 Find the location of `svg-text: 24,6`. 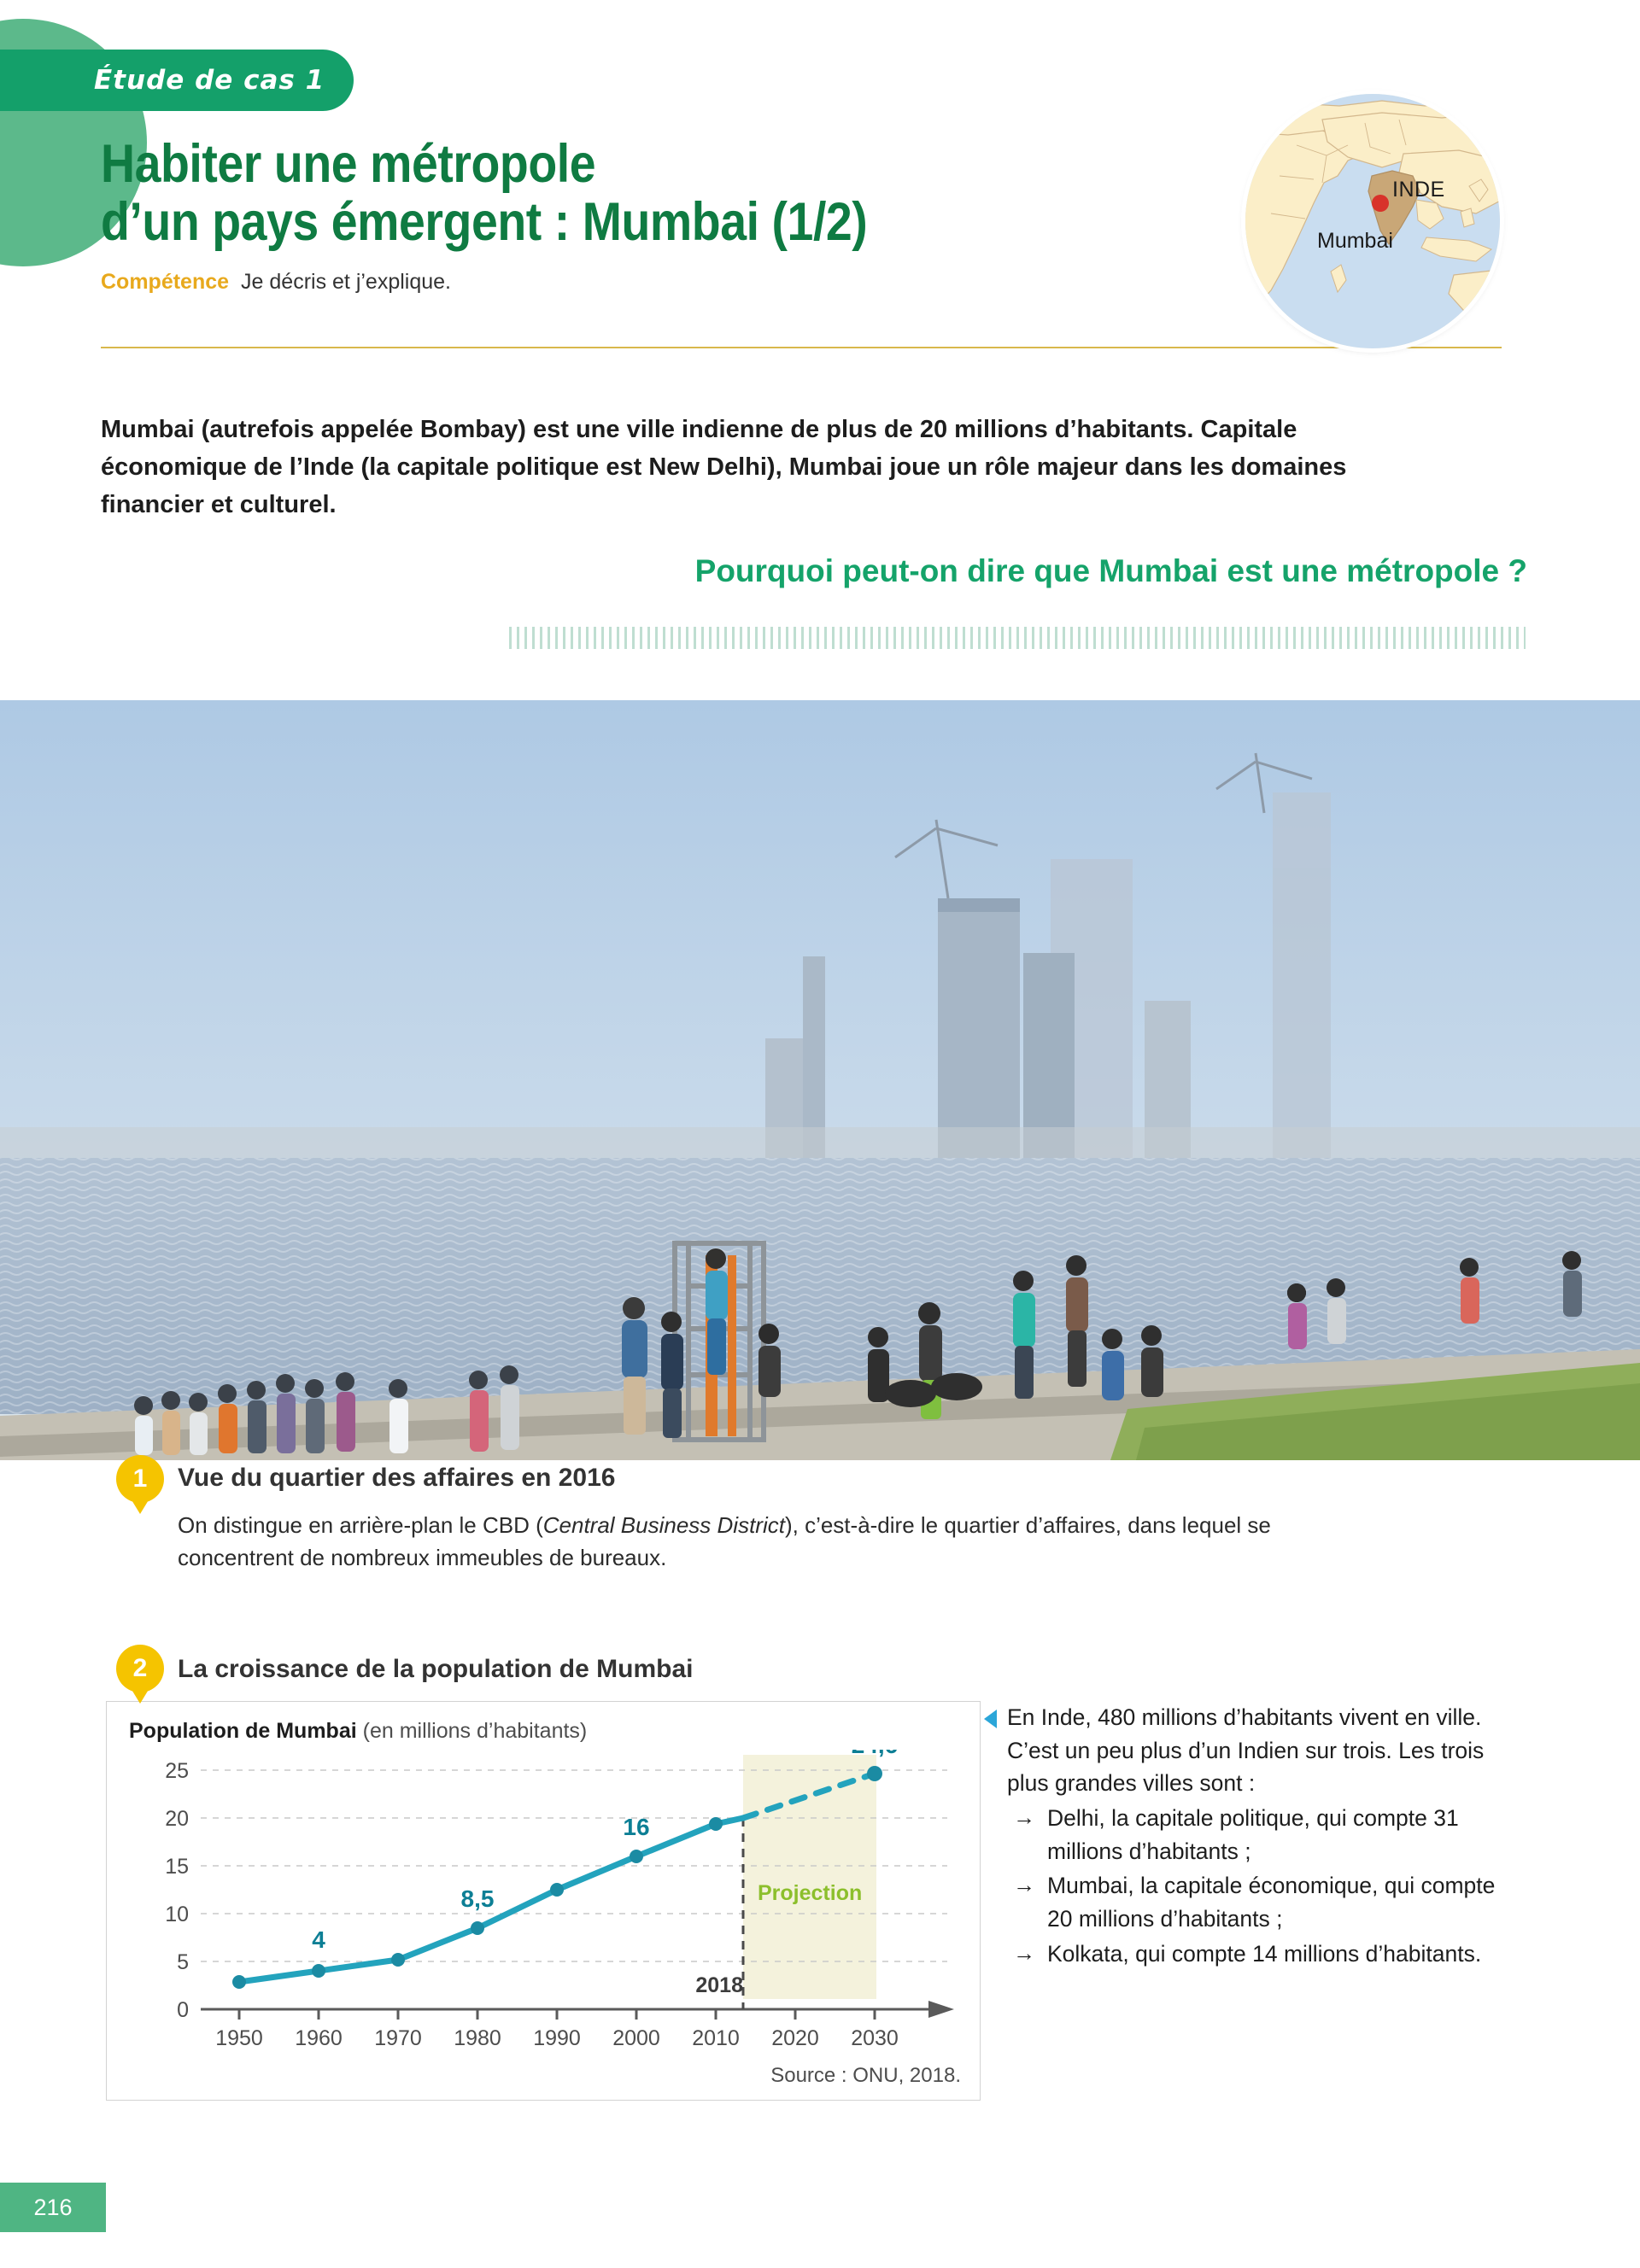

svg-text: 24,6 is located at coordinates (875, 1754).